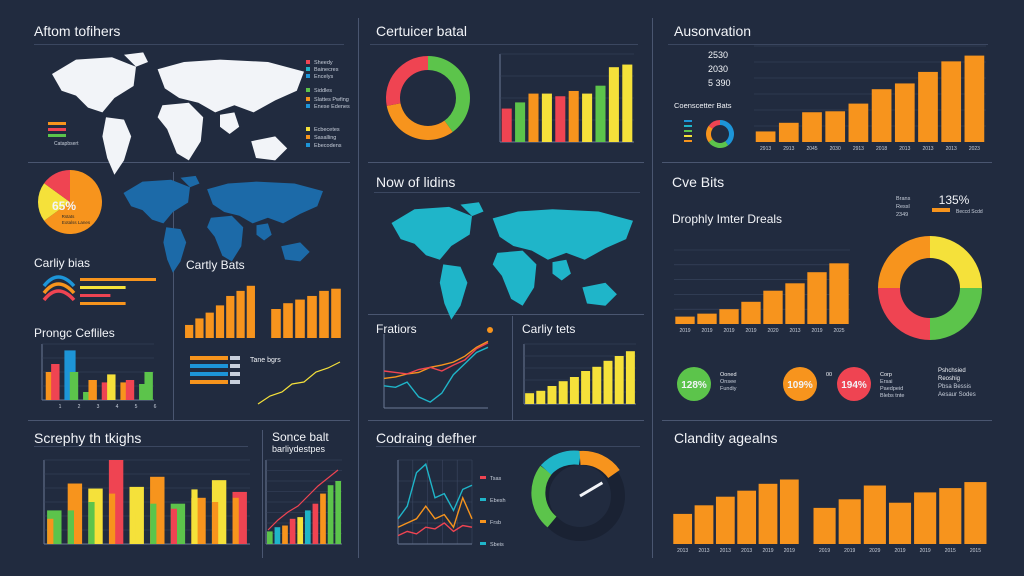 This screenshot has width=1024, height=576. I want to click on panel-title: Certuicer batal, so click(422, 31).